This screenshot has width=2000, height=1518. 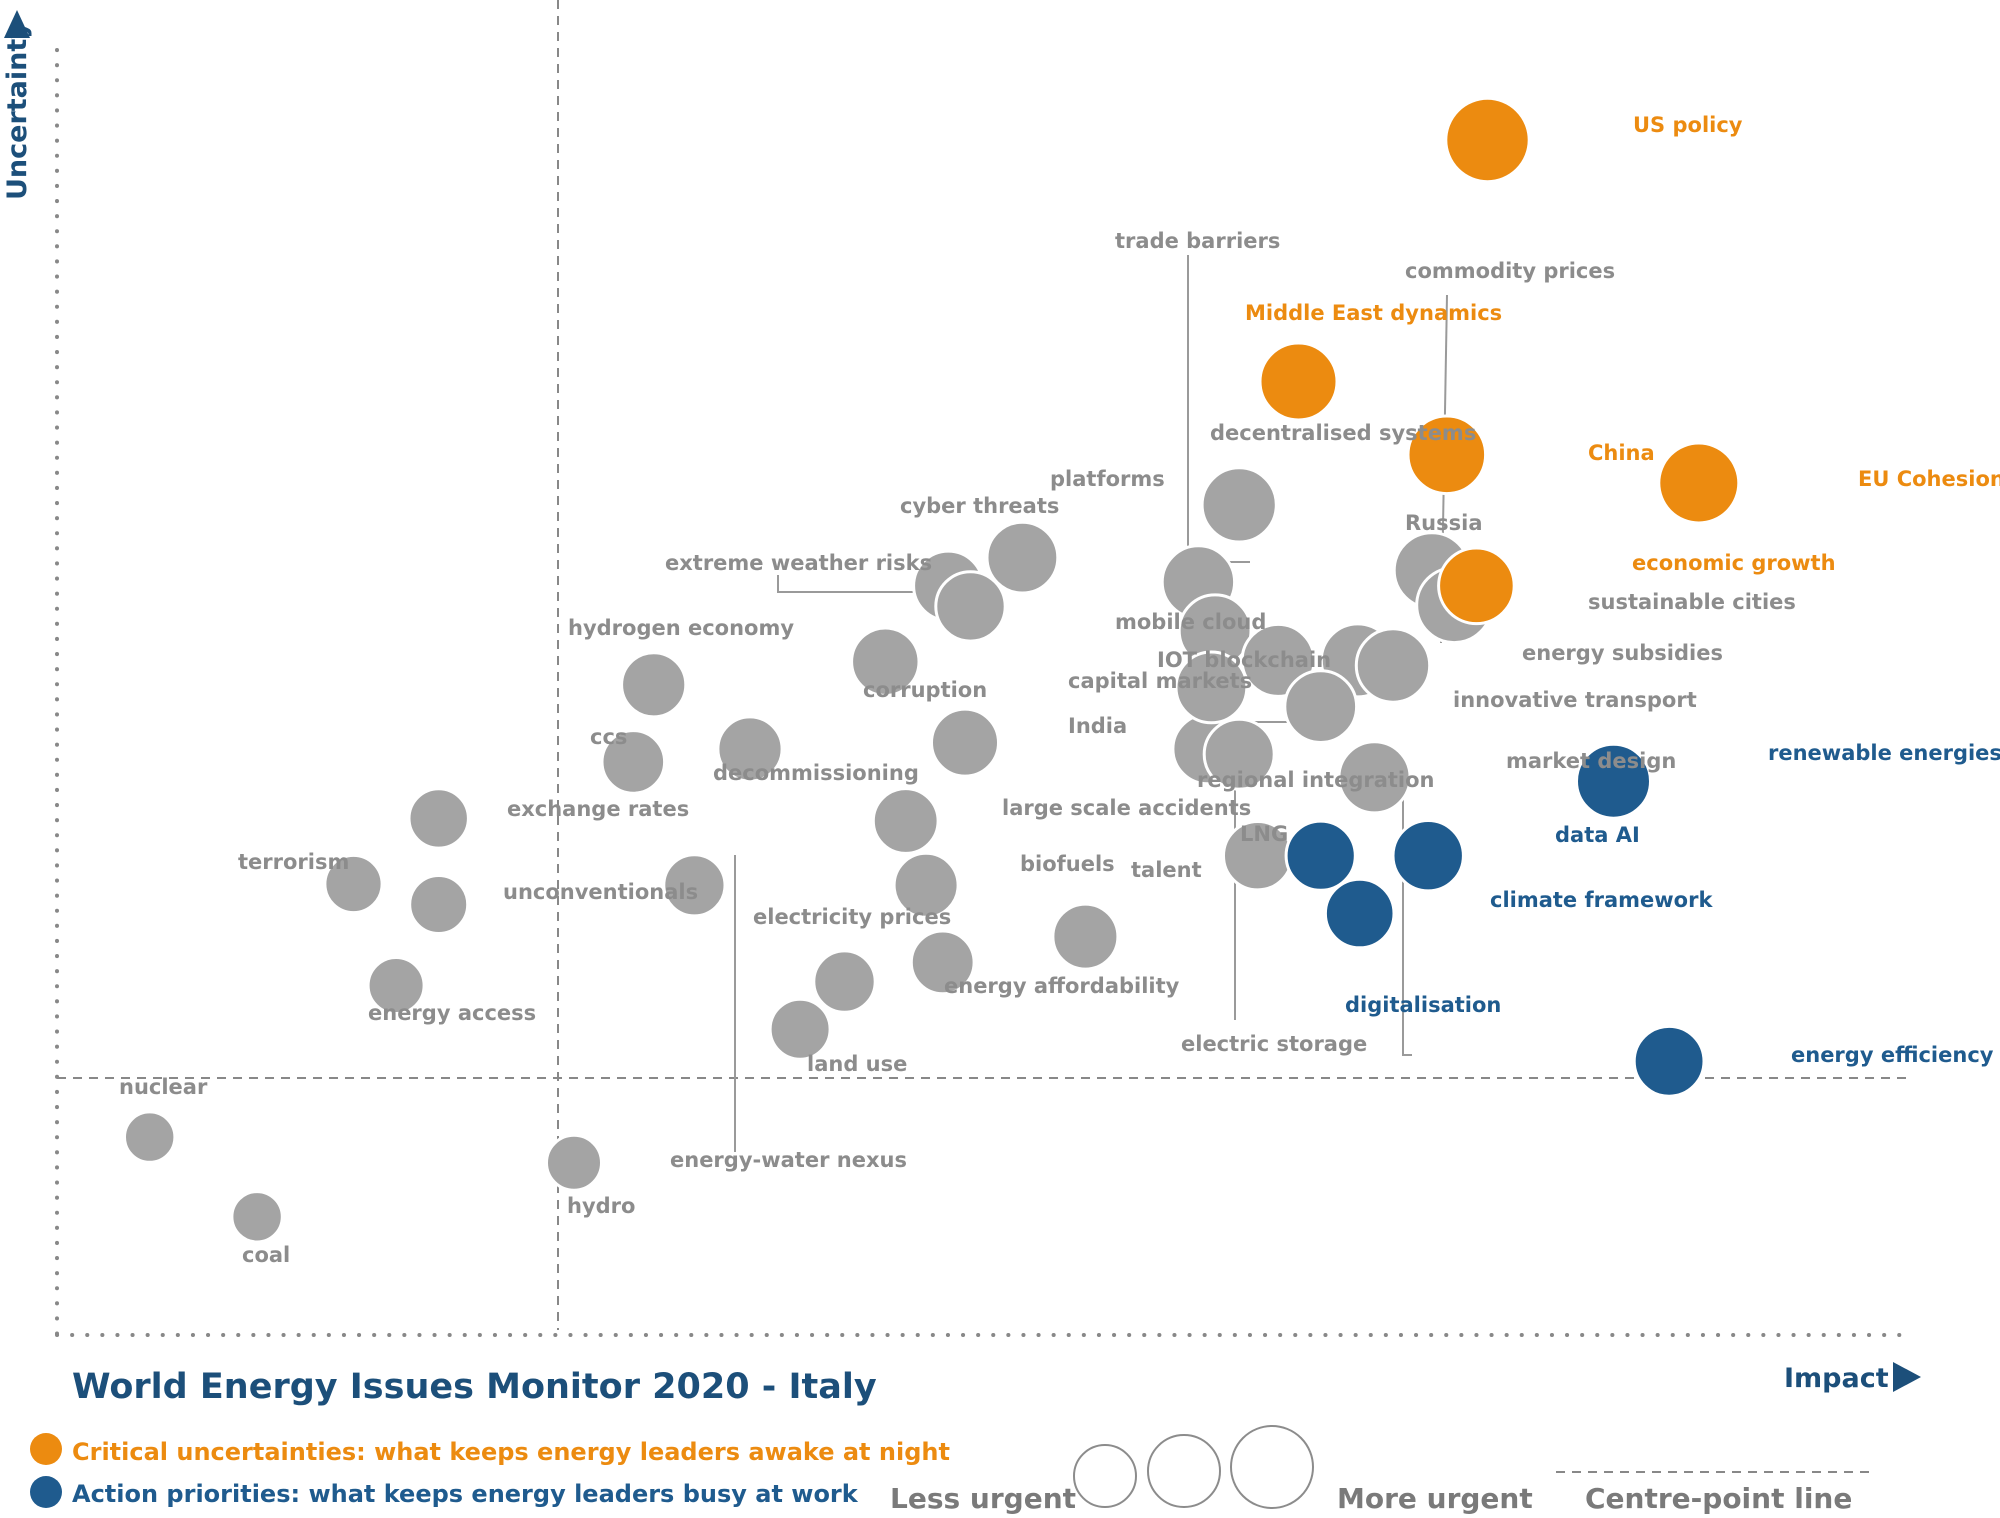 What do you see at coordinates (1428, 856) in the screenshot?
I see `point-data-ai` at bounding box center [1428, 856].